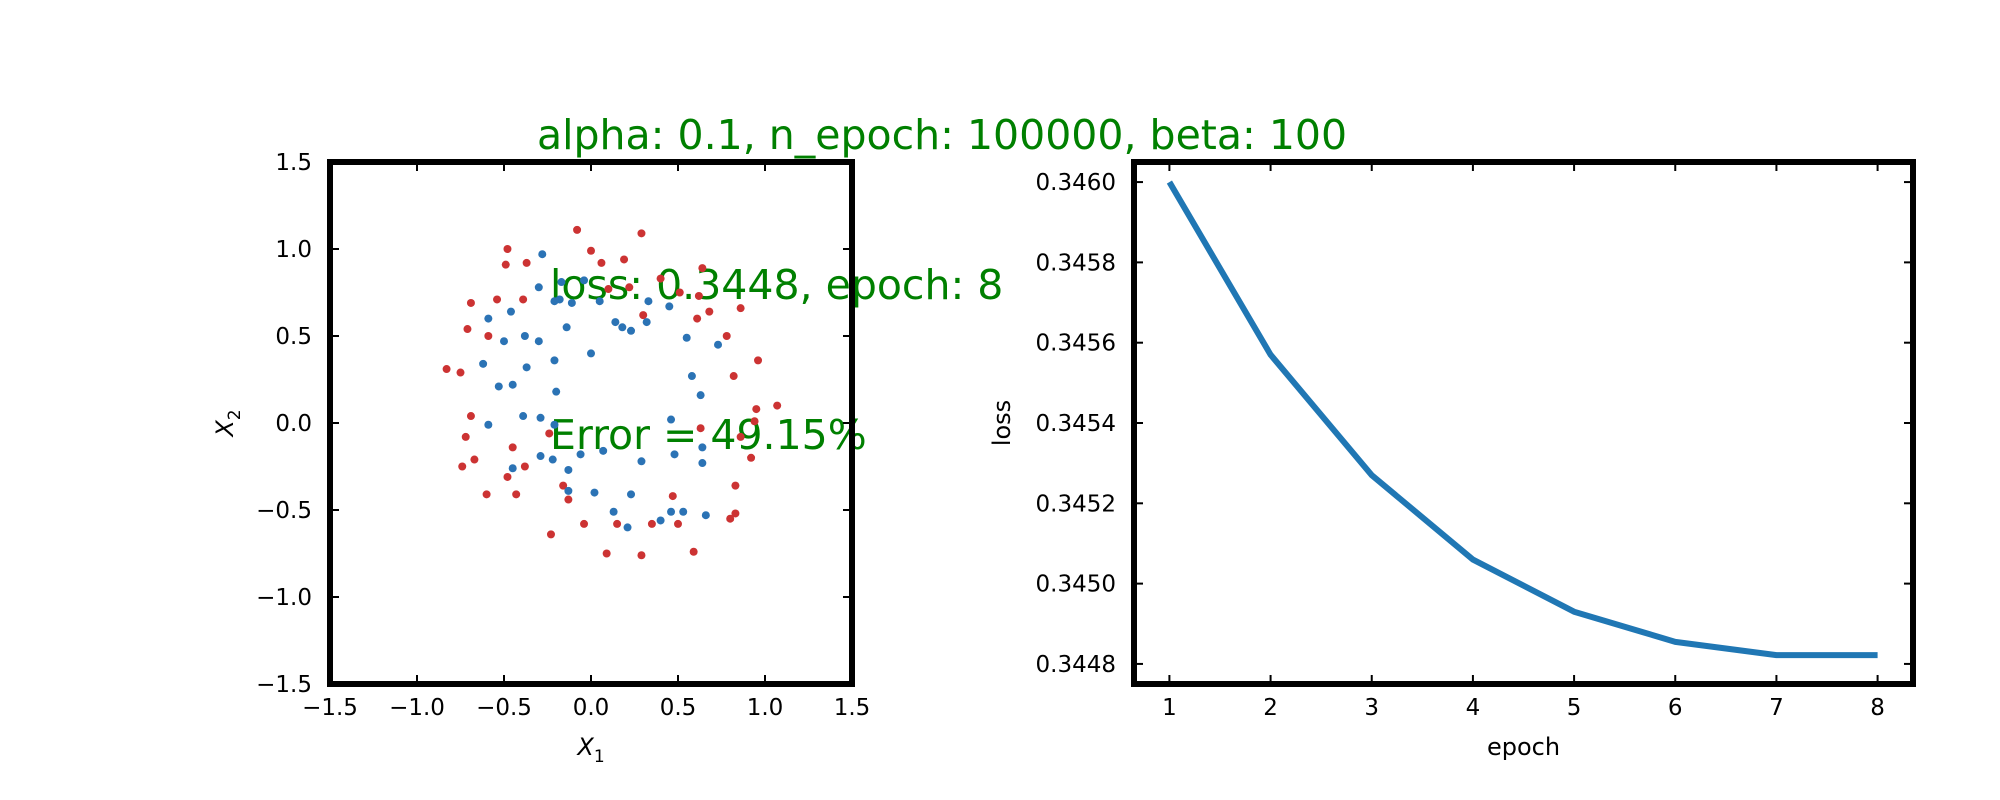 This screenshot has height=800, width=2000. I want to click on loss-ylabel: loss, so click(1002, 423).